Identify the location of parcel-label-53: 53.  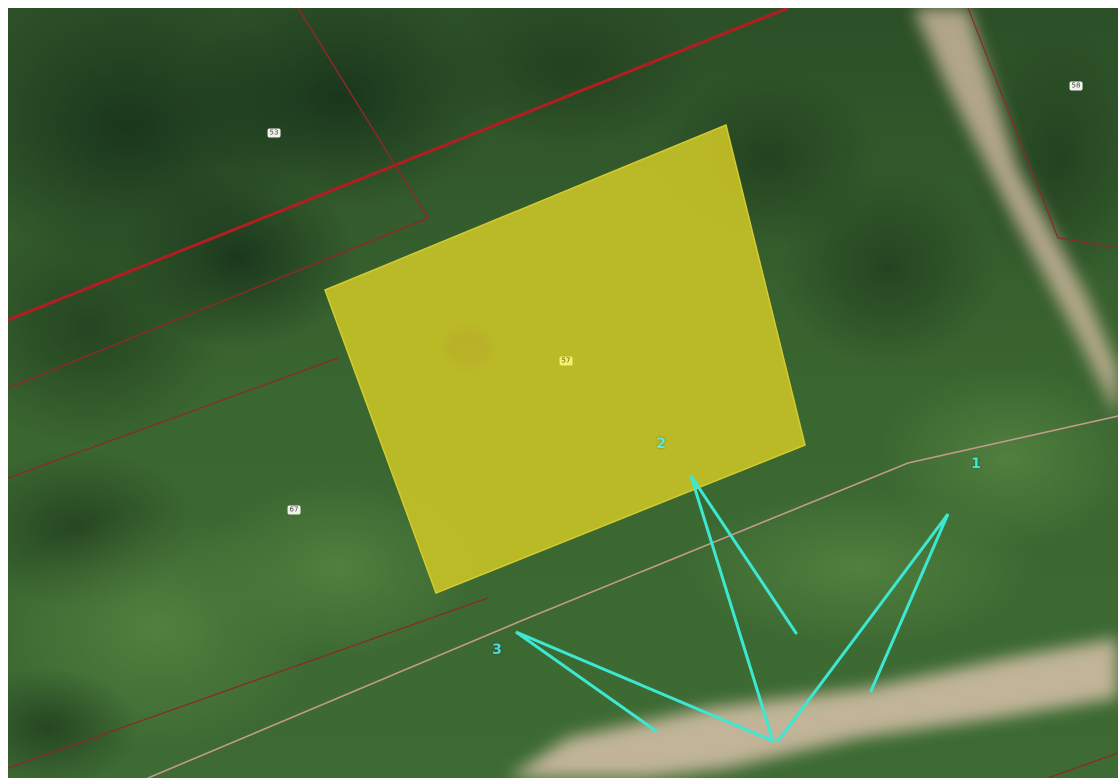
(274, 133).